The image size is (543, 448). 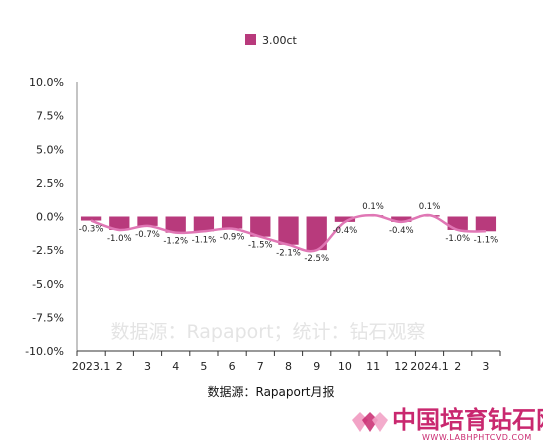 I want to click on x-tick-label: 12, so click(x=401, y=366).